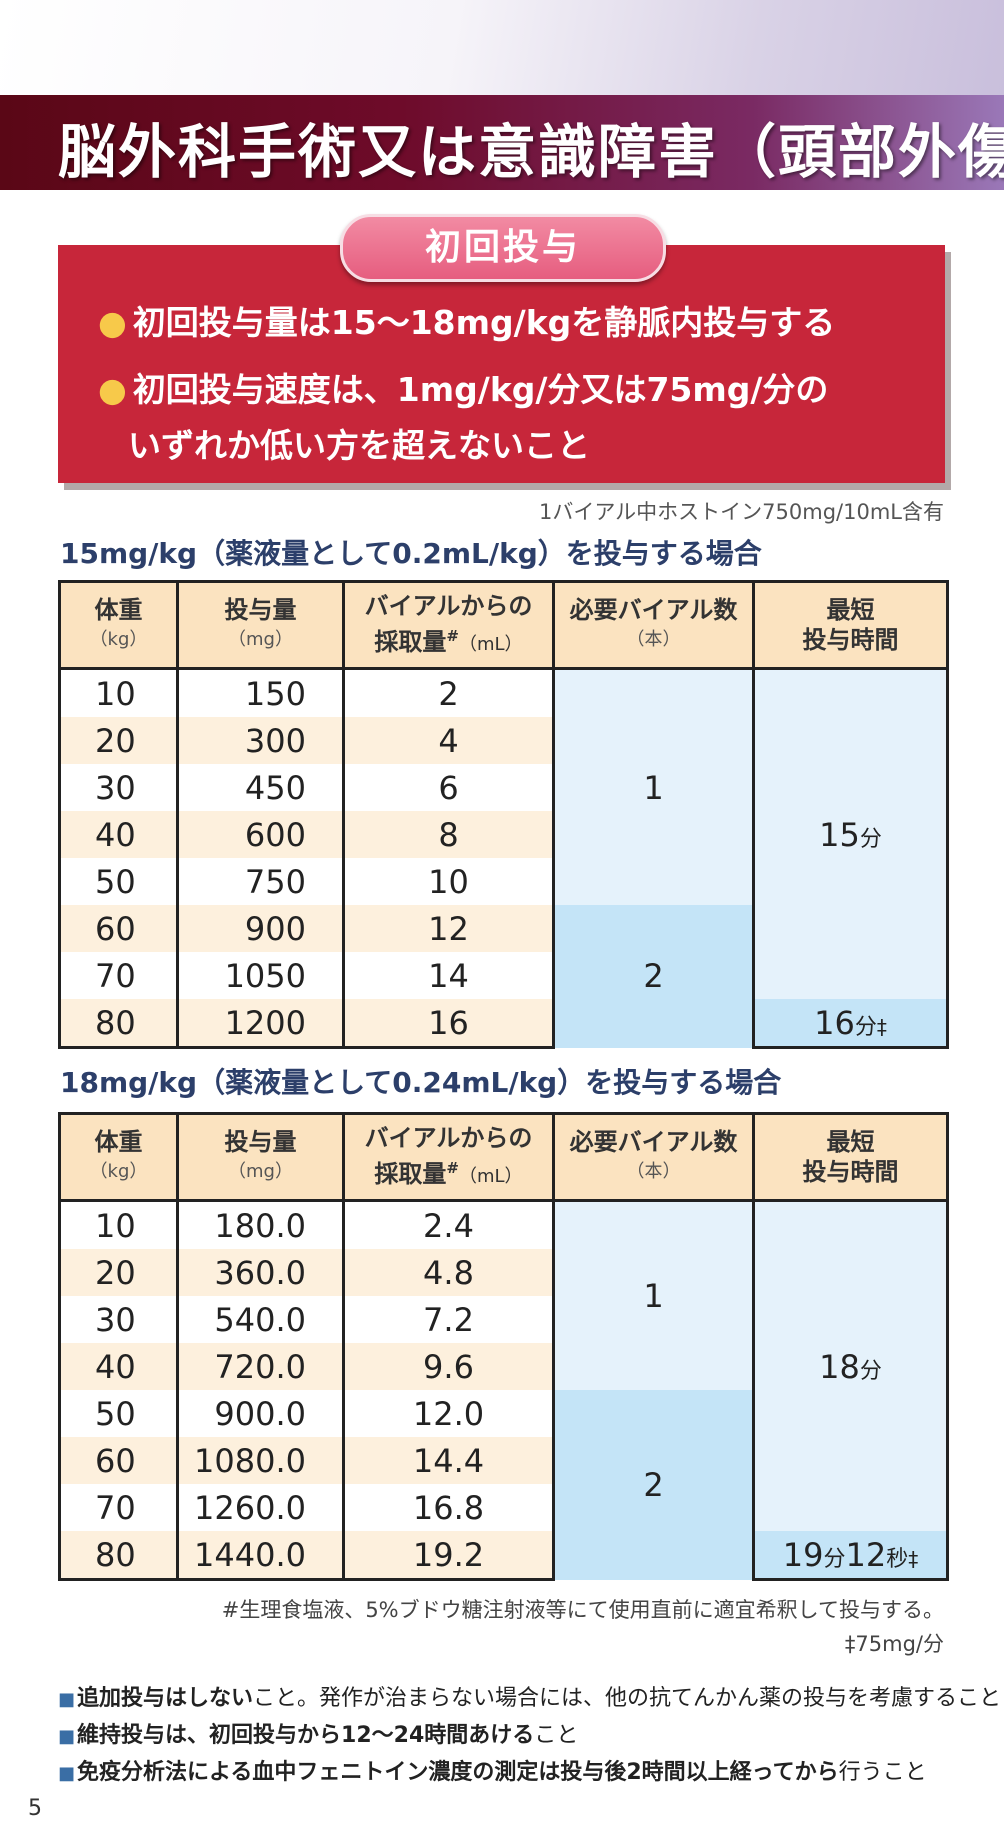 This screenshot has width=1004, height=1832. What do you see at coordinates (359, 445) in the screenshot?
I see `bullet-rate-text-2: いずれか低い方を超えないこと` at bounding box center [359, 445].